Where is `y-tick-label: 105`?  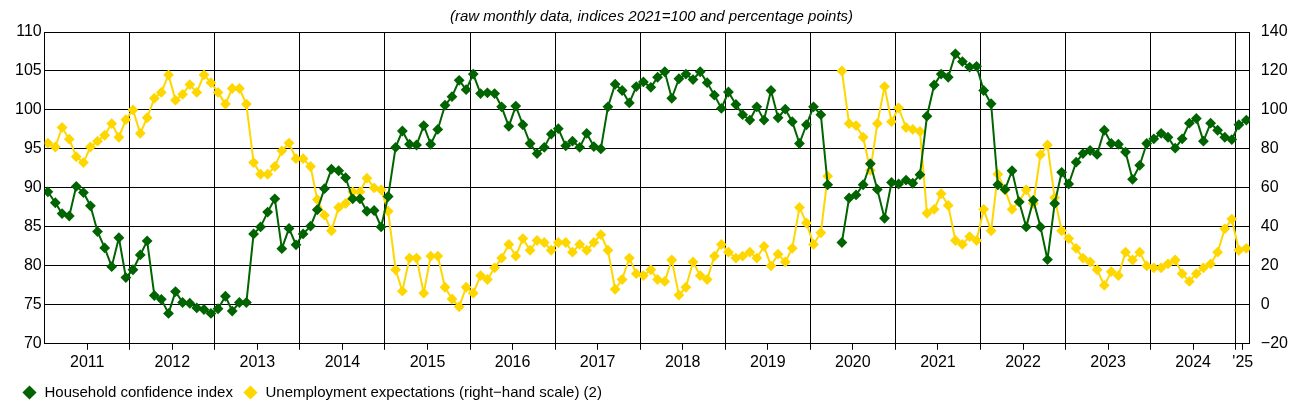 y-tick-label: 105 is located at coordinates (28, 70).